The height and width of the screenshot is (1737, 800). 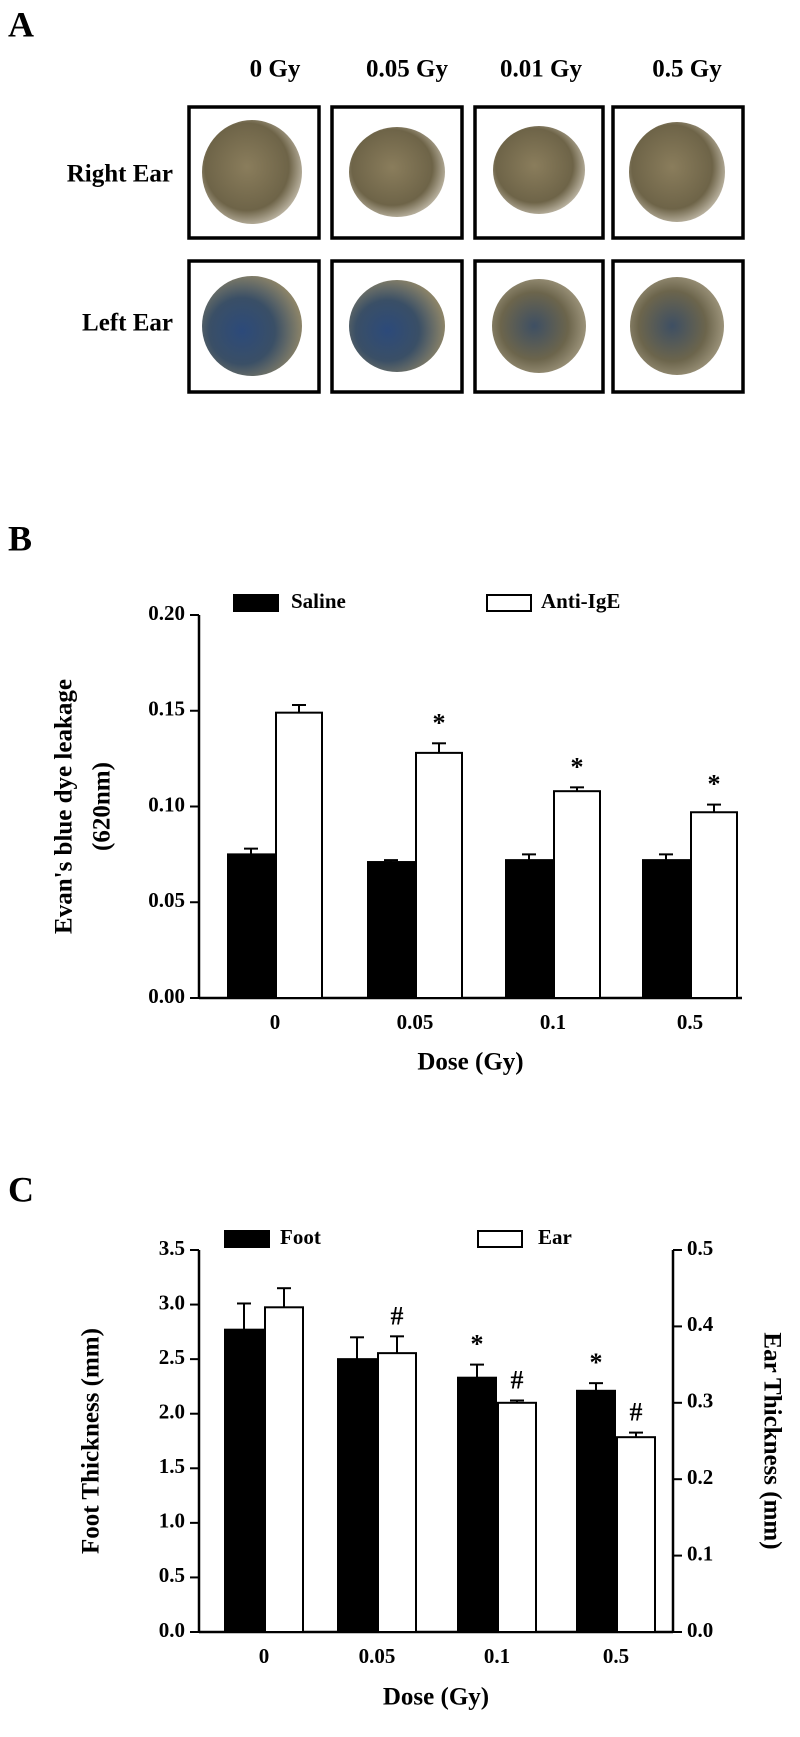 I want to click on y-tick-label: 2.5, so click(x=172, y=1357).